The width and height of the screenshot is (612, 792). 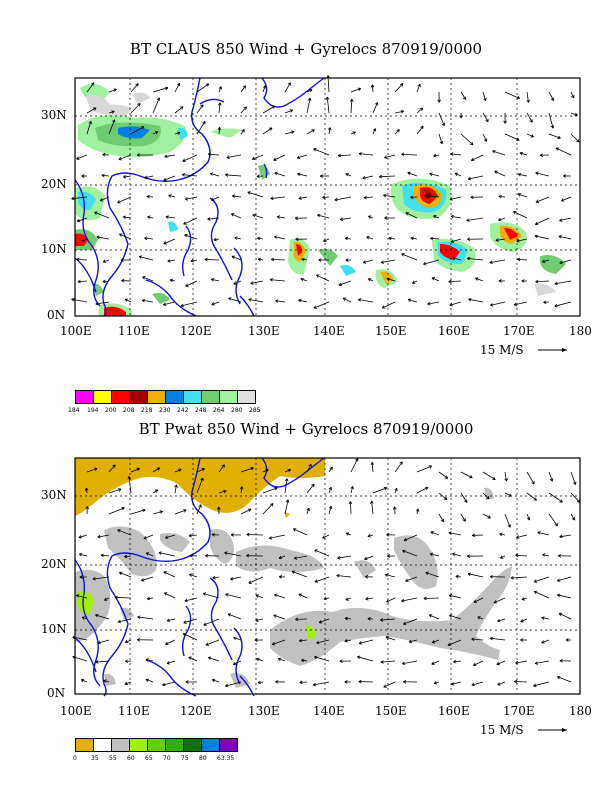 I want to click on colorbar-label: 0, so click(x=75, y=758).